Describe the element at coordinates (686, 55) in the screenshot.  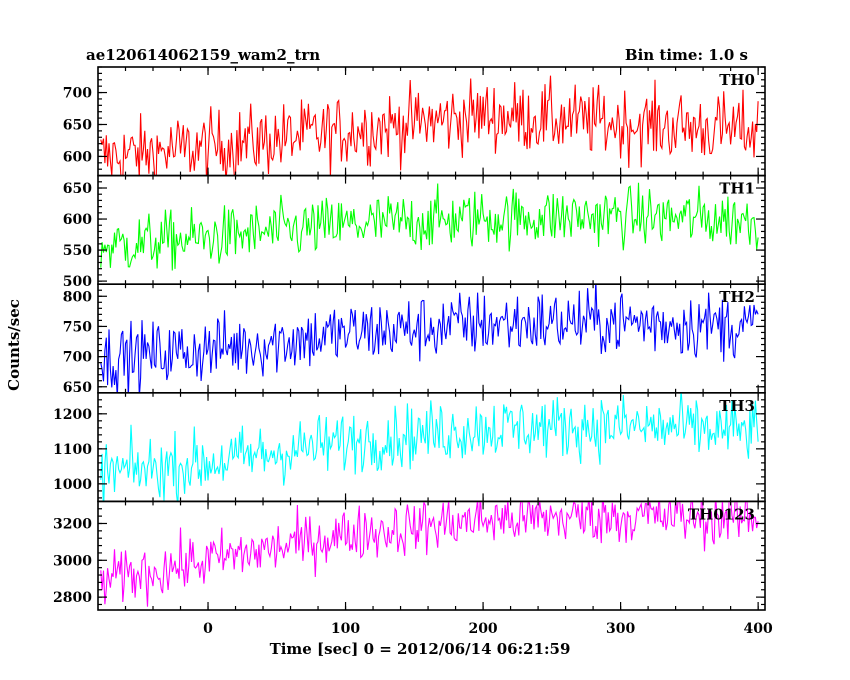
I see `bin-time-label: Bin time: 1.0 s` at that location.